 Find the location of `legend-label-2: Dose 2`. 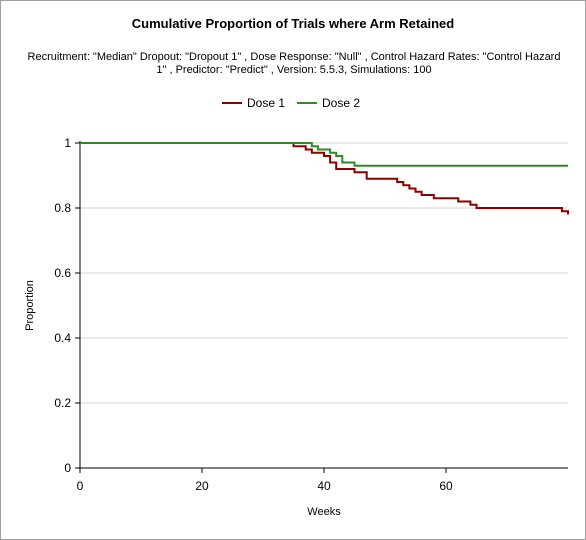

legend-label-2: Dose 2 is located at coordinates (341, 103).